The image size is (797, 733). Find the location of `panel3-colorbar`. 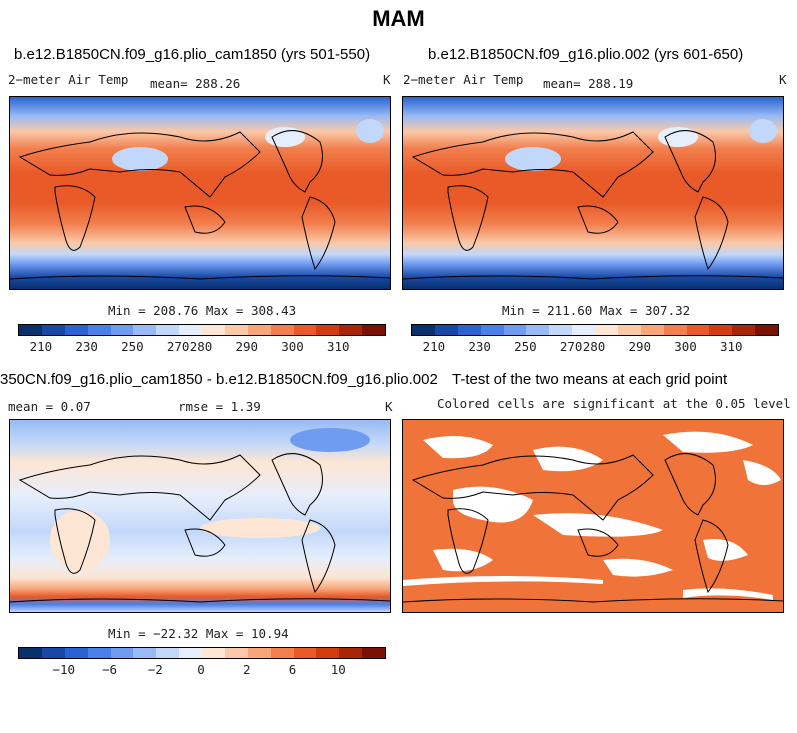

panel3-colorbar is located at coordinates (202, 653).